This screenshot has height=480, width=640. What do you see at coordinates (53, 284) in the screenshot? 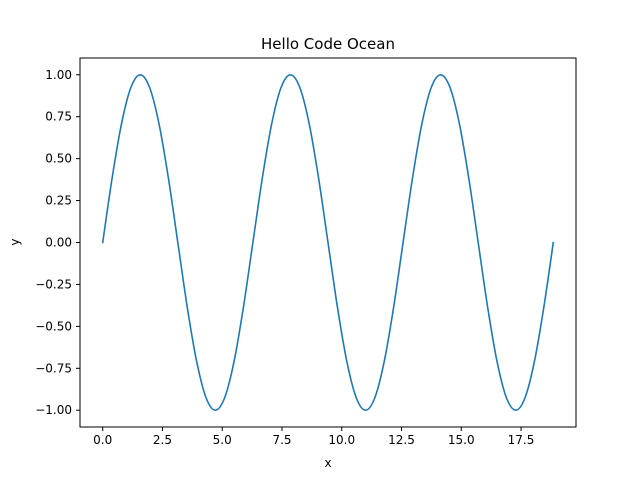
I see `y-tick-label: −0.25` at bounding box center [53, 284].